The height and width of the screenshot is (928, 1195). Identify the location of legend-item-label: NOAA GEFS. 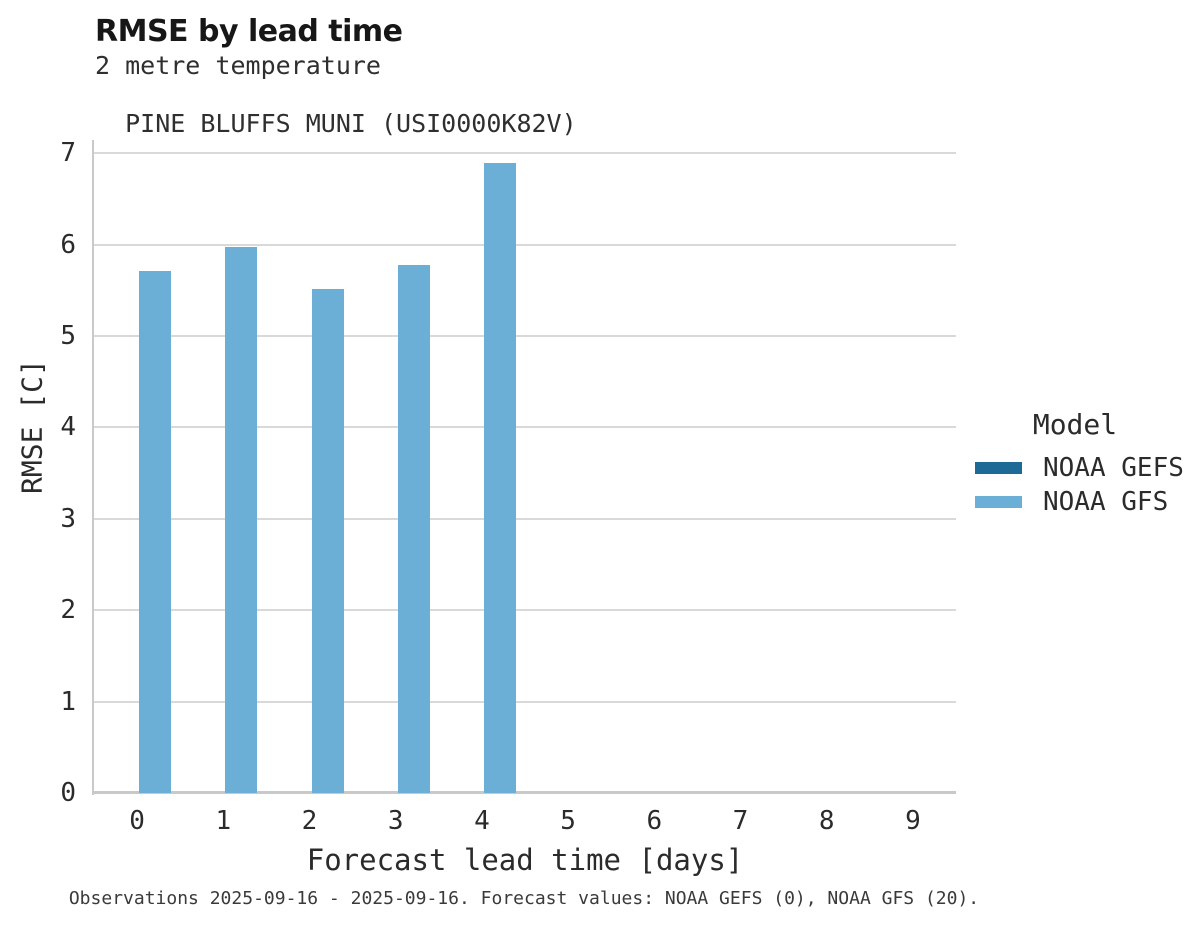
(1113, 468).